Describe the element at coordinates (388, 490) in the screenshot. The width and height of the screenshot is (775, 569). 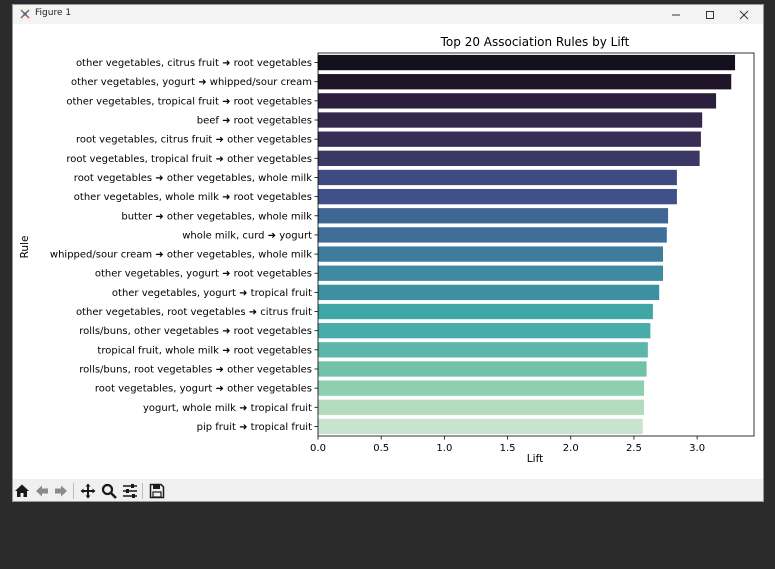
I see `navigation-toolbar` at that location.